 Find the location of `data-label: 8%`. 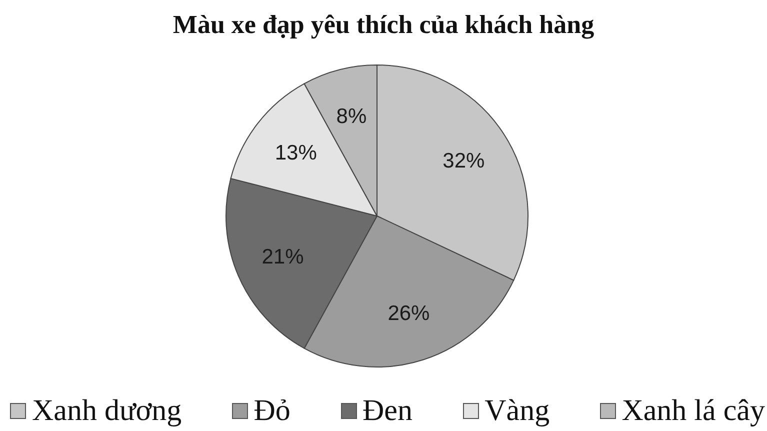

data-label: 8% is located at coordinates (351, 116).